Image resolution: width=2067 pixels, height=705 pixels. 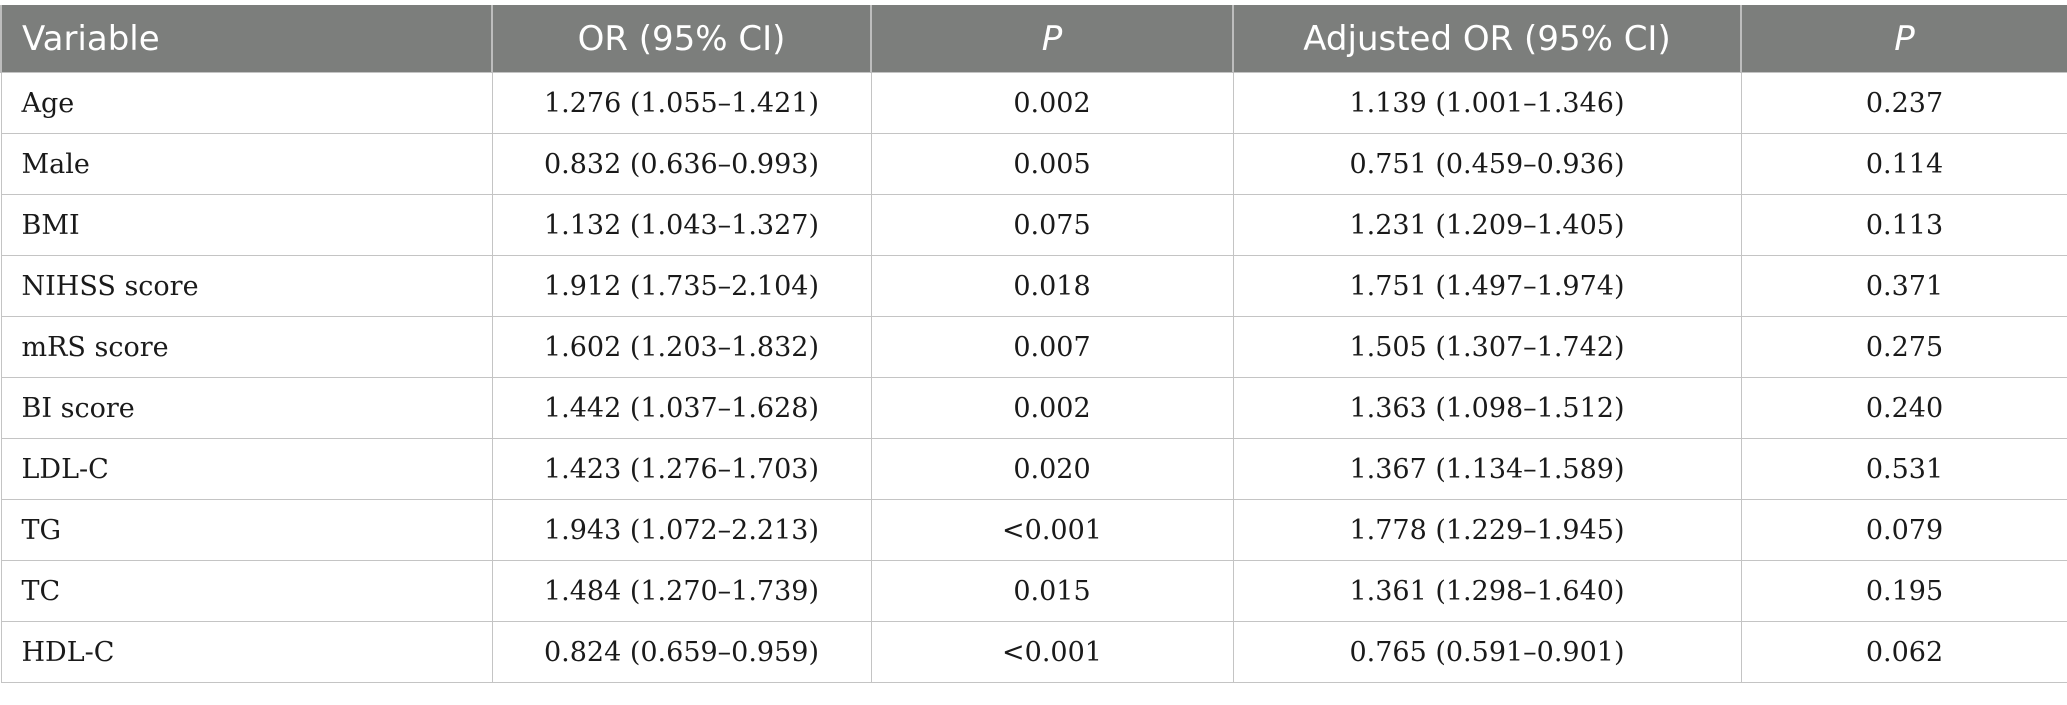 What do you see at coordinates (1052, 164) in the screenshot?
I see `cell-p: 0.005` at bounding box center [1052, 164].